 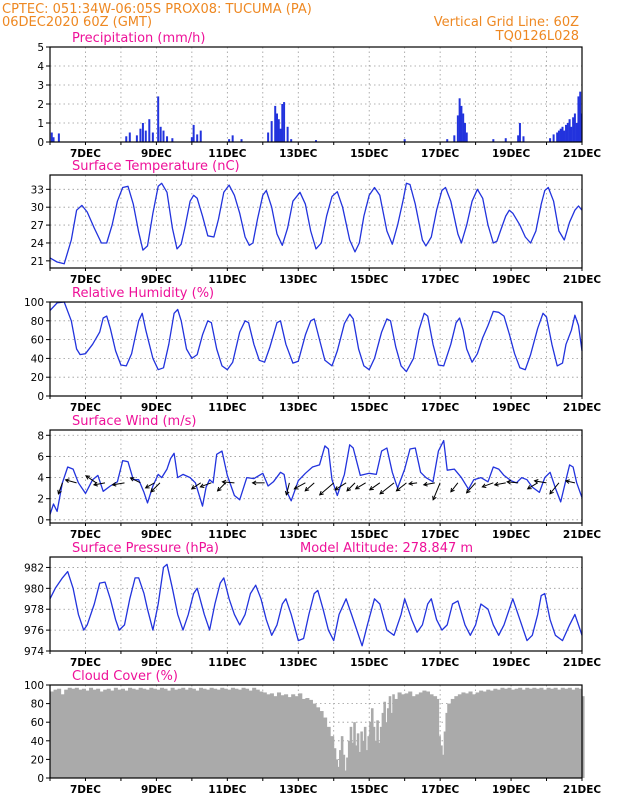 I want to click on rh-ytick-label: 80, so click(x=37, y=322).